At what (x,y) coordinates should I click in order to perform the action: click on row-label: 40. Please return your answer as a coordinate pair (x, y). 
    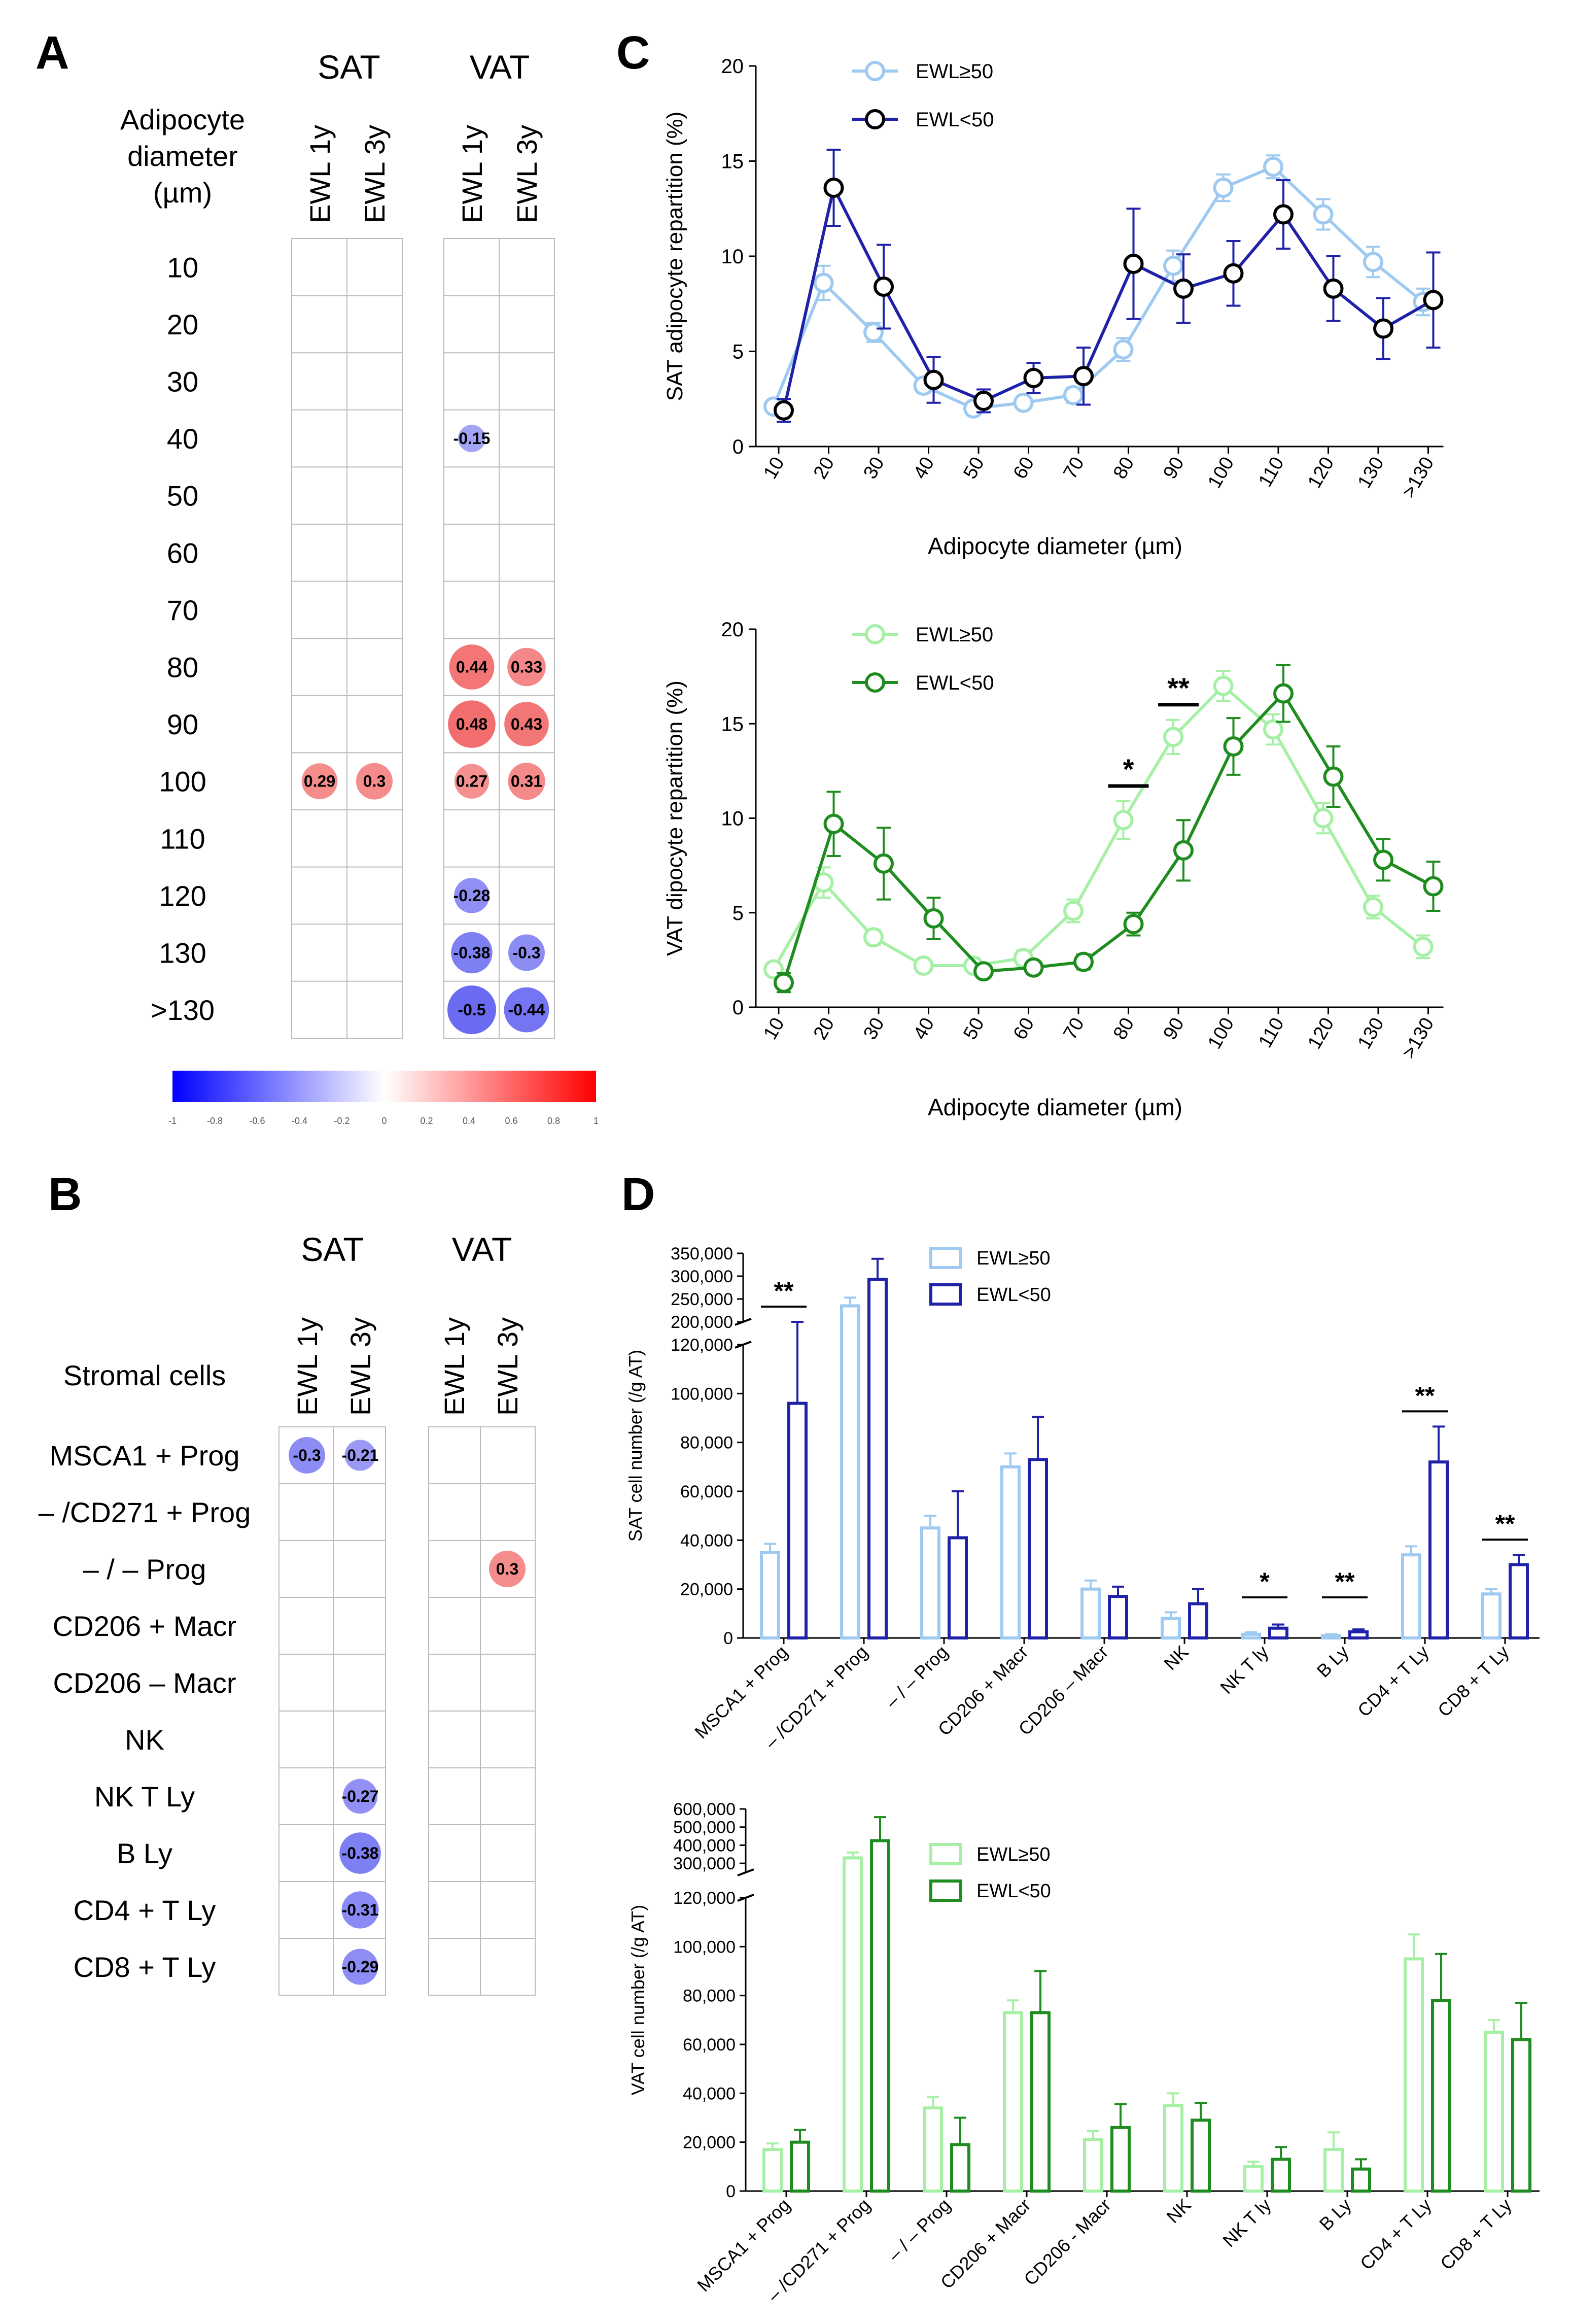
    Looking at the image, I should click on (182, 439).